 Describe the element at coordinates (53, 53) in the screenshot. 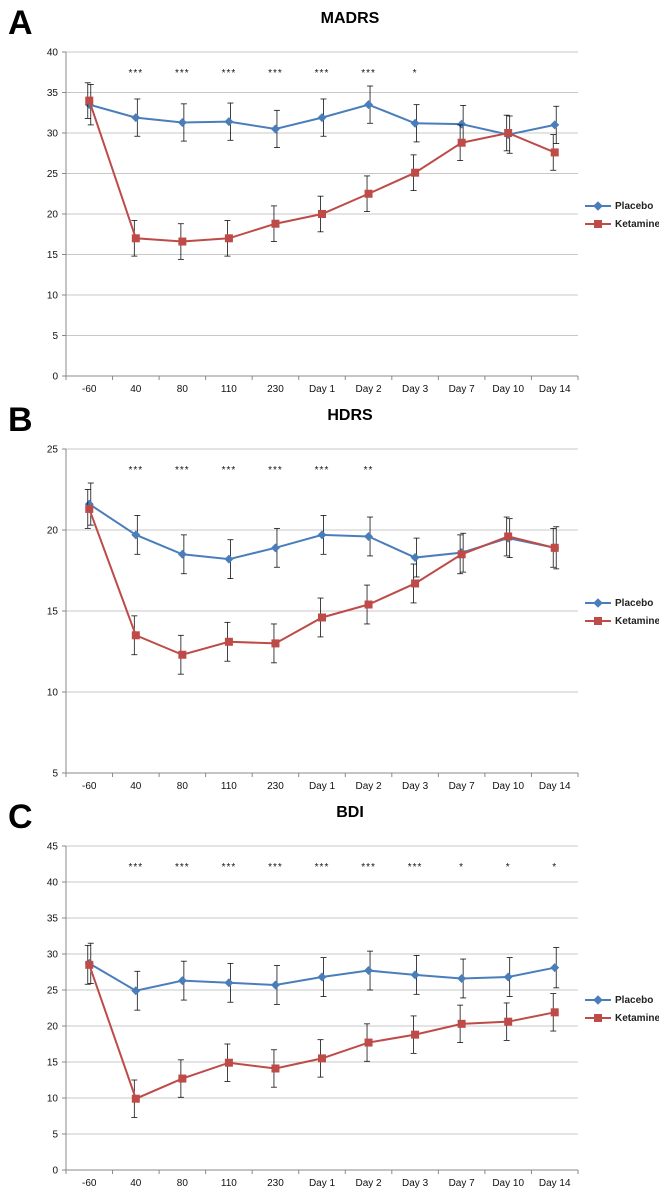

I see `y-tick-label: 40` at that location.